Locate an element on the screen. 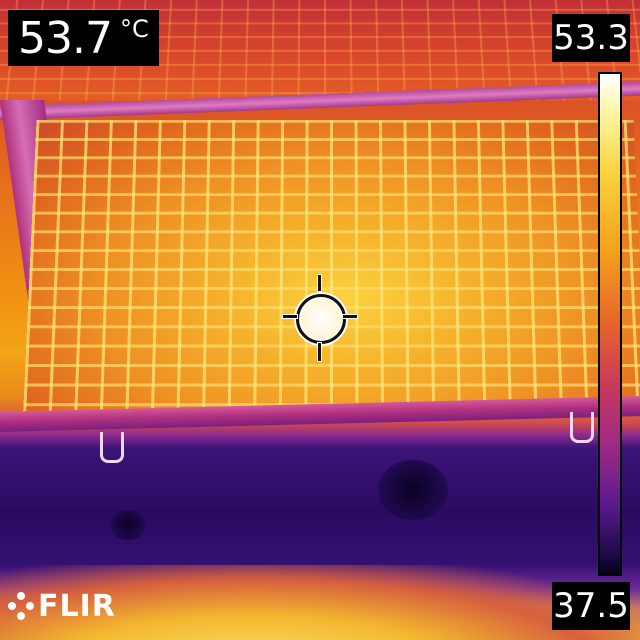 Image resolution: width=640 pixels, height=640 pixels. flir-logo-text: FLIR is located at coordinates (77, 606).